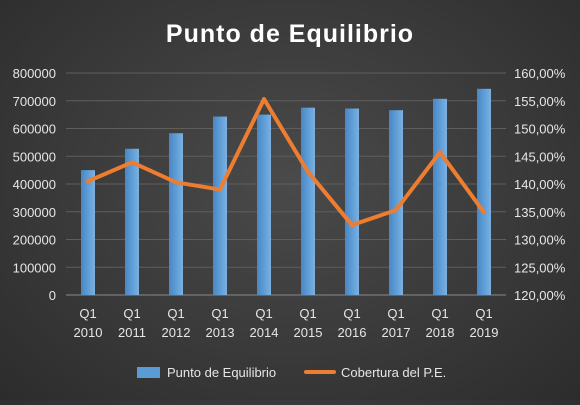 This screenshot has height=405, width=580. Describe the element at coordinates (393, 372) in the screenshot. I see `legend-label-line: Cobertura del P.E.` at that location.